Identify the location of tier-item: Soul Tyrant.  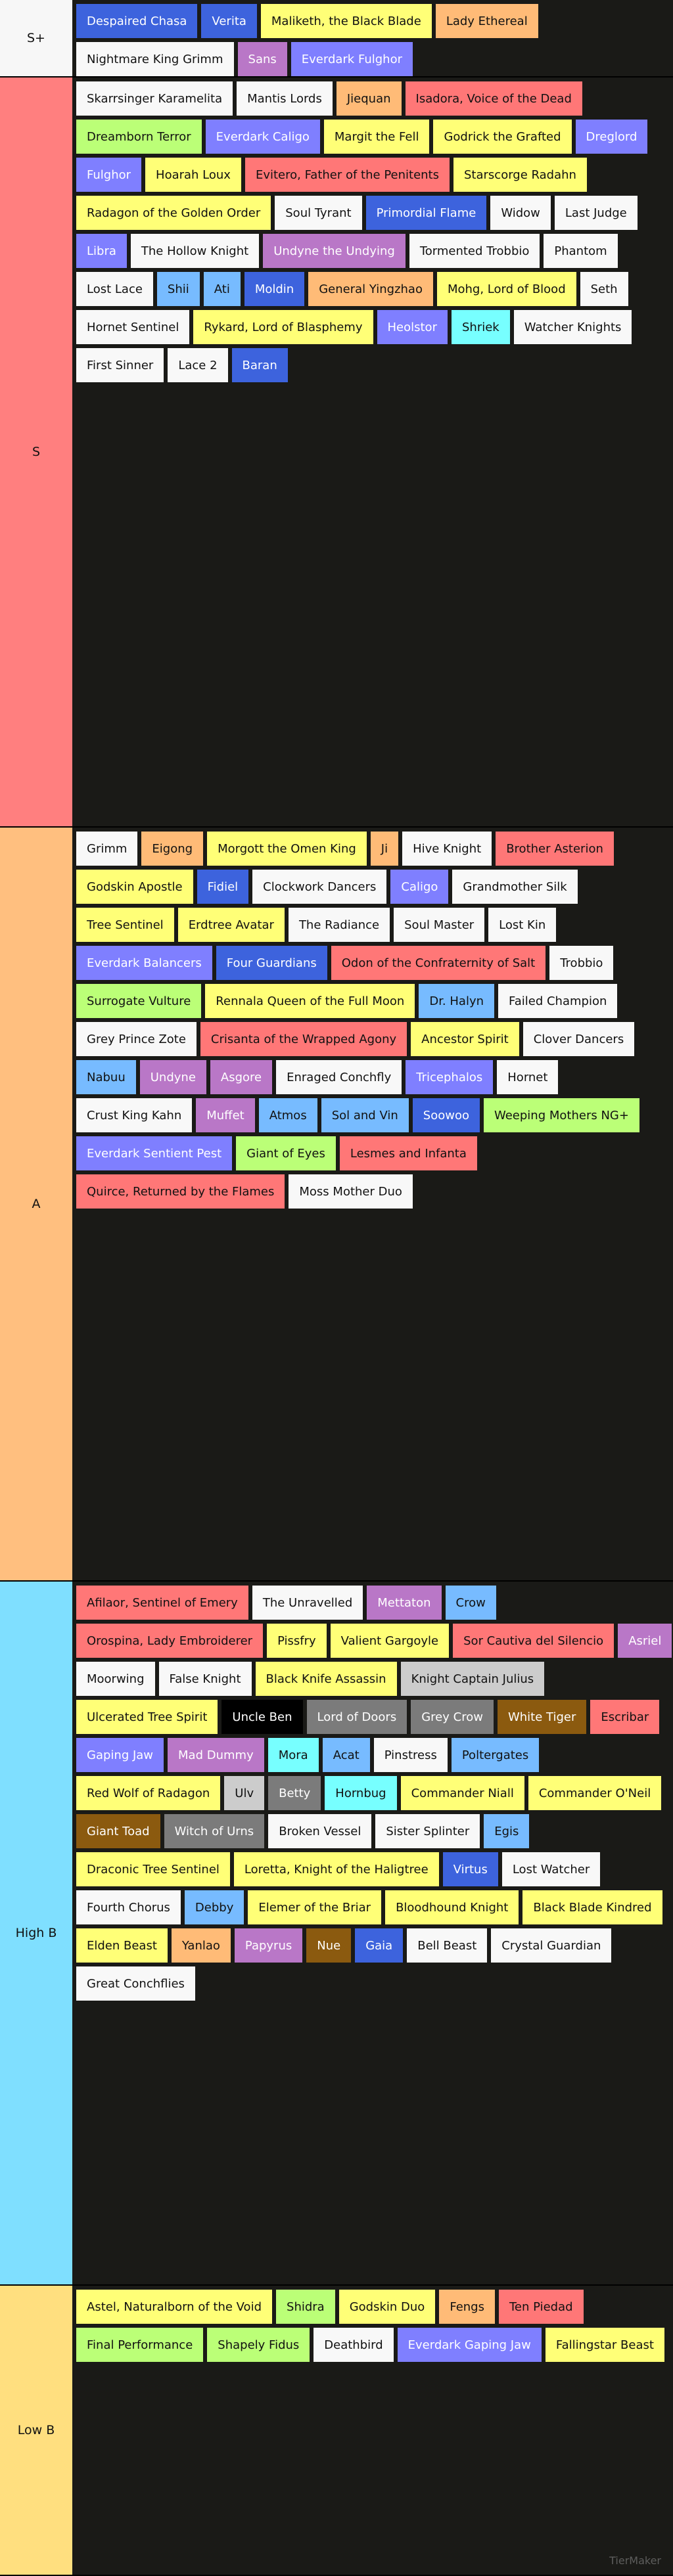
(318, 213).